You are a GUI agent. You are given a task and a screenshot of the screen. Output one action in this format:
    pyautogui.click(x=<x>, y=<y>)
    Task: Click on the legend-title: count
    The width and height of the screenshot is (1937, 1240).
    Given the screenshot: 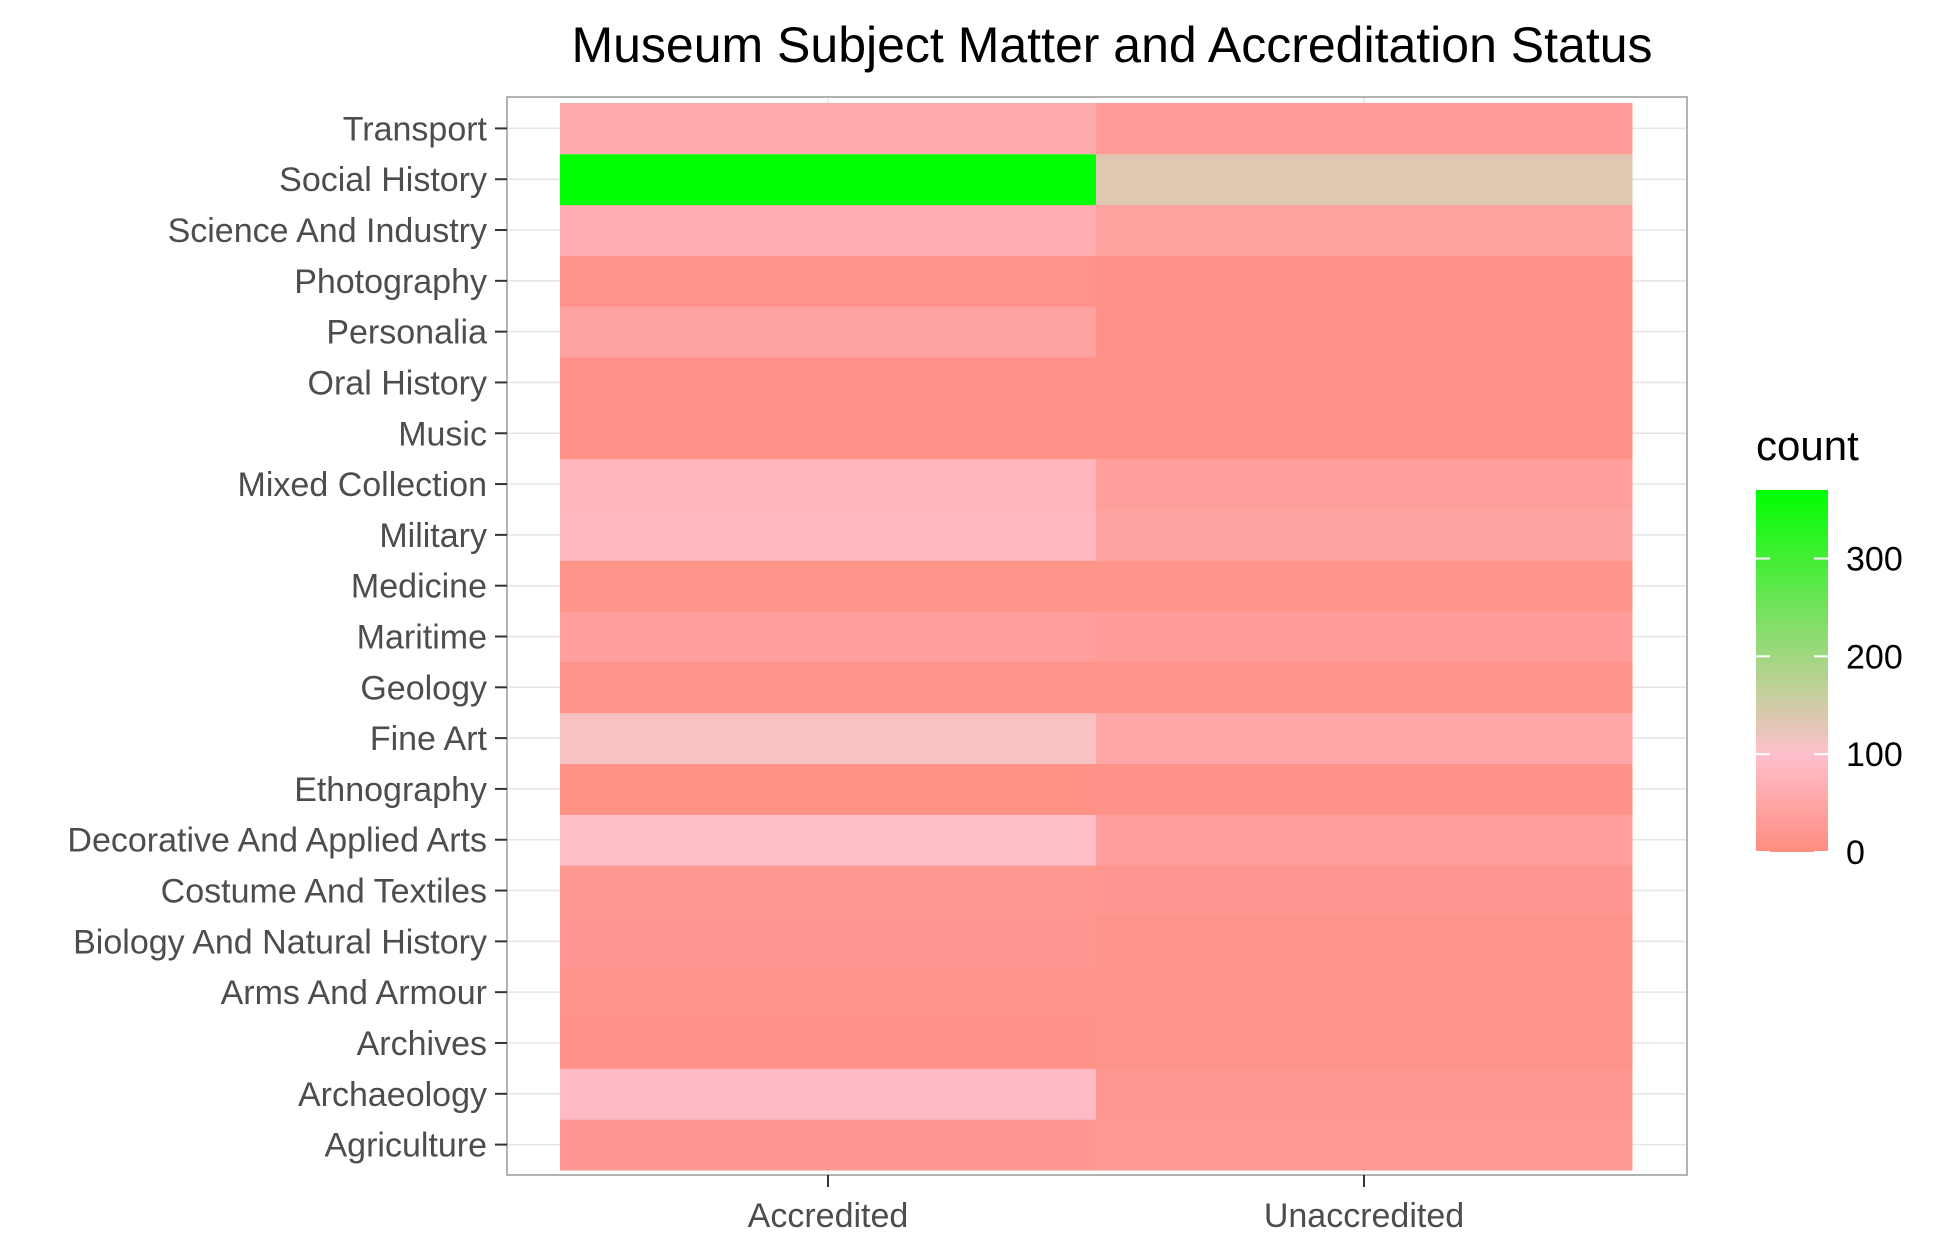 What is the action you would take?
    pyautogui.click(x=1807, y=445)
    